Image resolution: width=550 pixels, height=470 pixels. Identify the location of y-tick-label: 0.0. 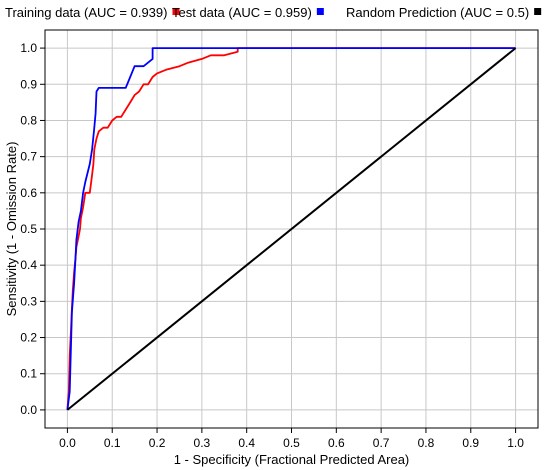
(28, 410).